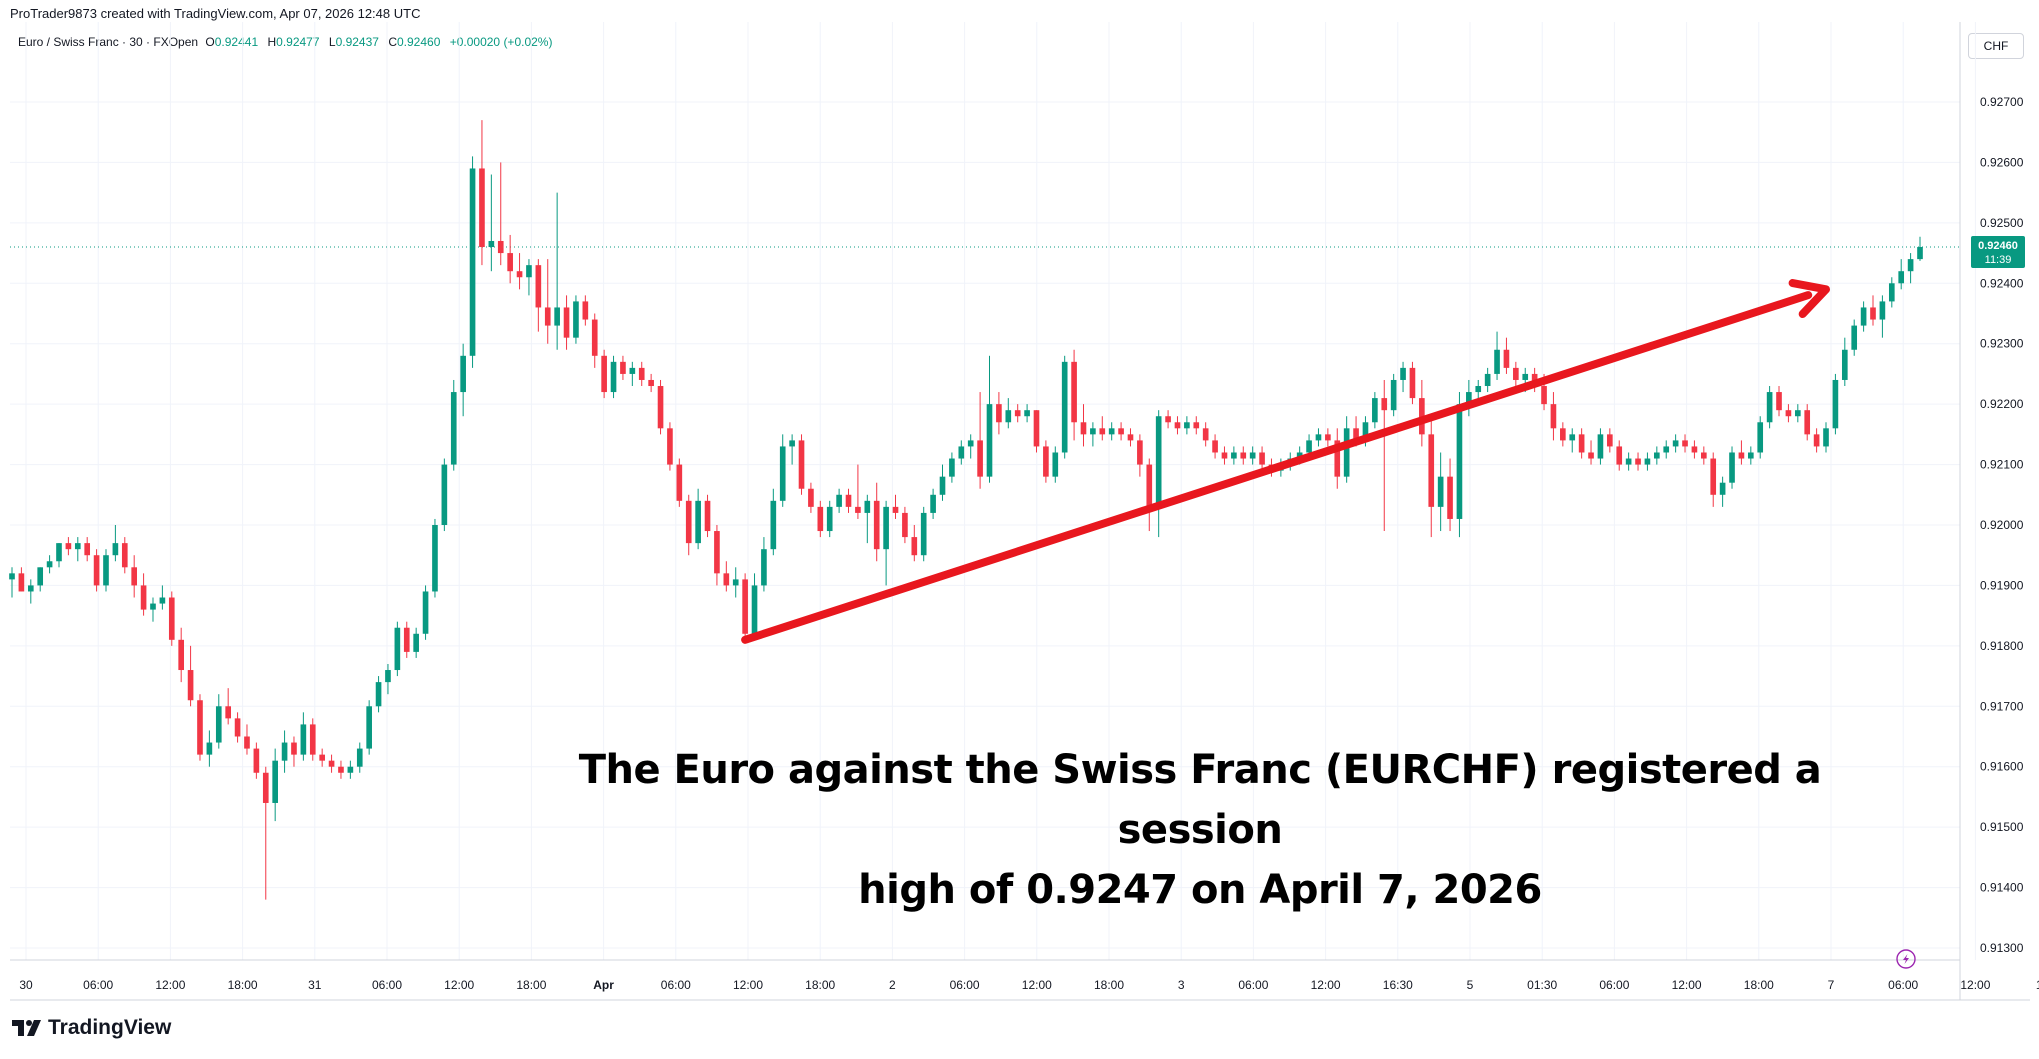  Describe the element at coordinates (1181, 985) in the screenshot. I see `time-tick-label: 3` at that location.